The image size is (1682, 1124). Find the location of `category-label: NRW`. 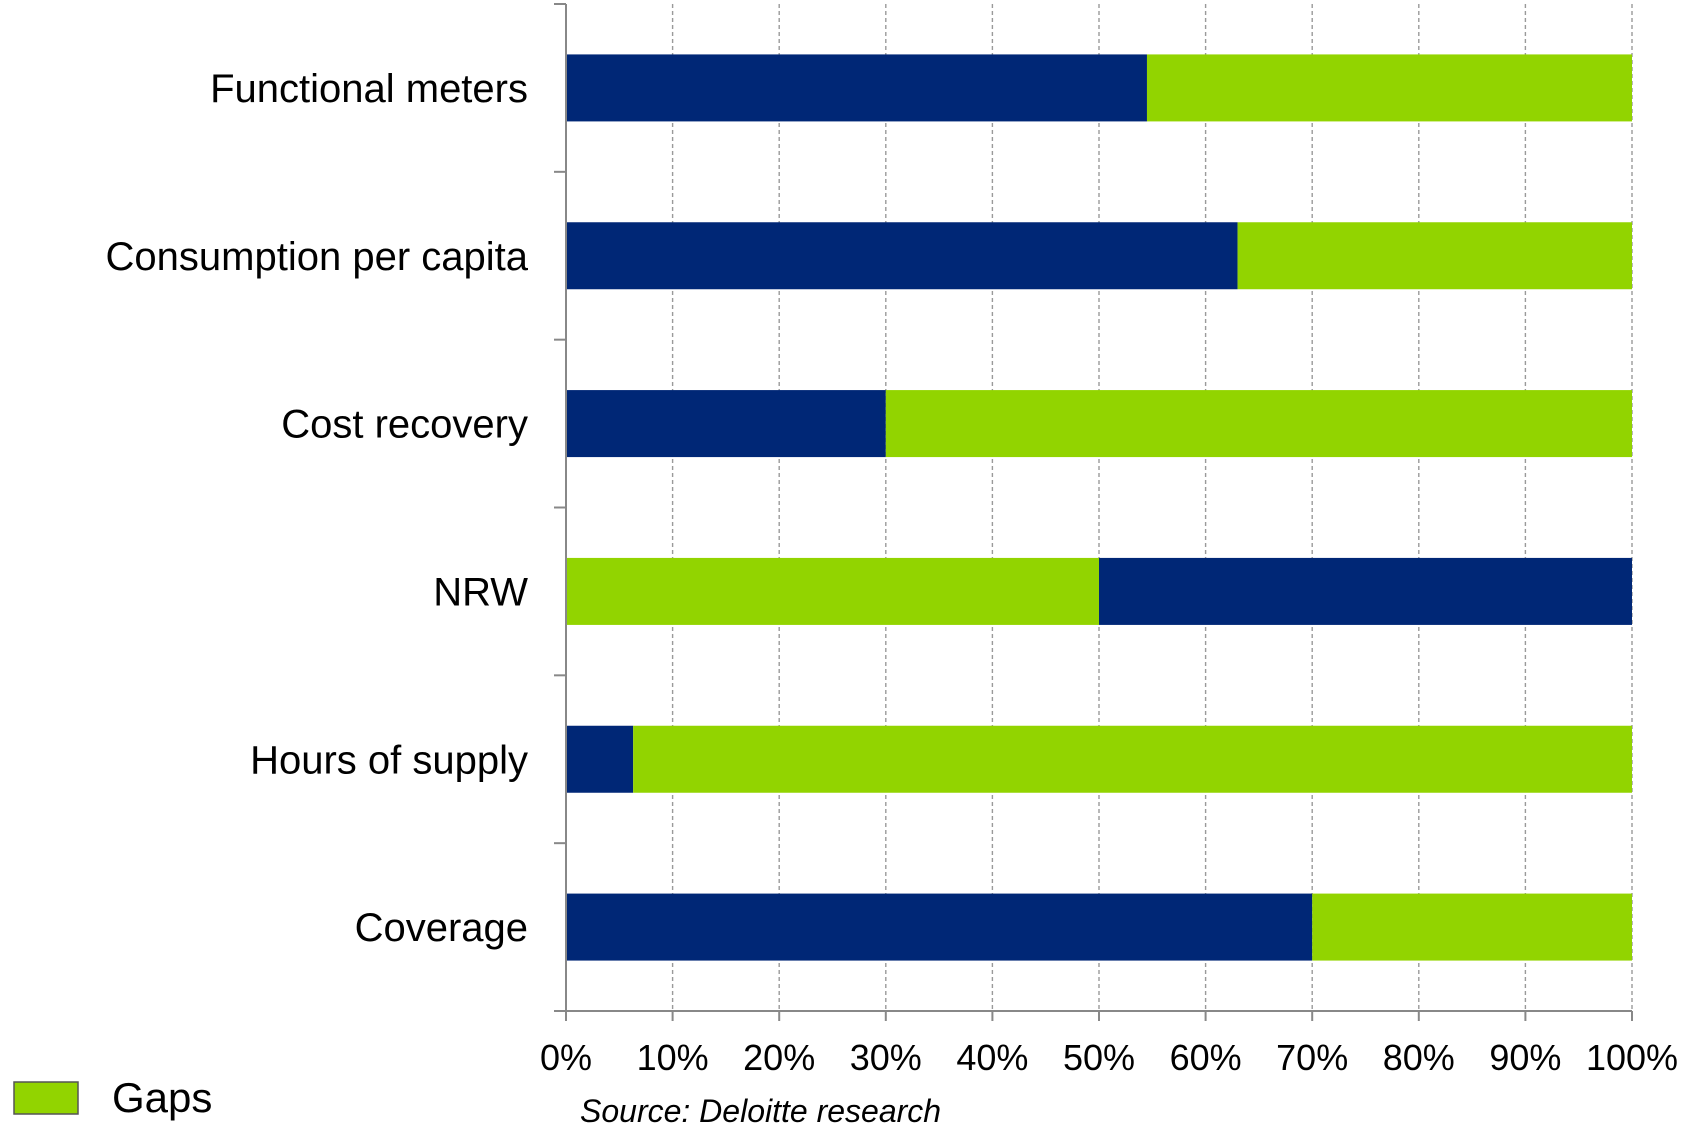

category-label: NRW is located at coordinates (480, 592).